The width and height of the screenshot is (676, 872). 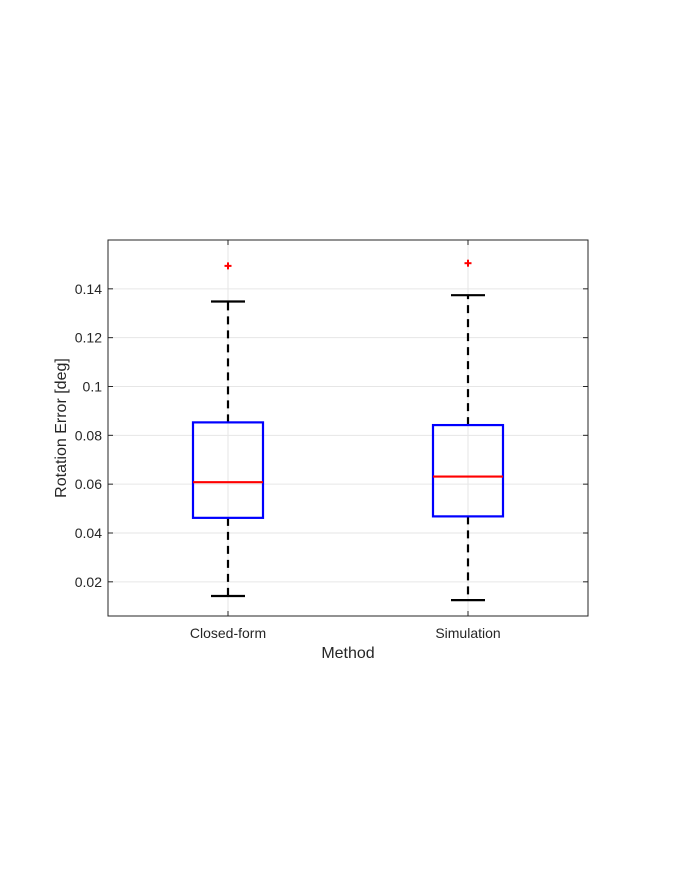 What do you see at coordinates (61, 428) in the screenshot?
I see `y-axis-label: Rotation Error [deg]` at bounding box center [61, 428].